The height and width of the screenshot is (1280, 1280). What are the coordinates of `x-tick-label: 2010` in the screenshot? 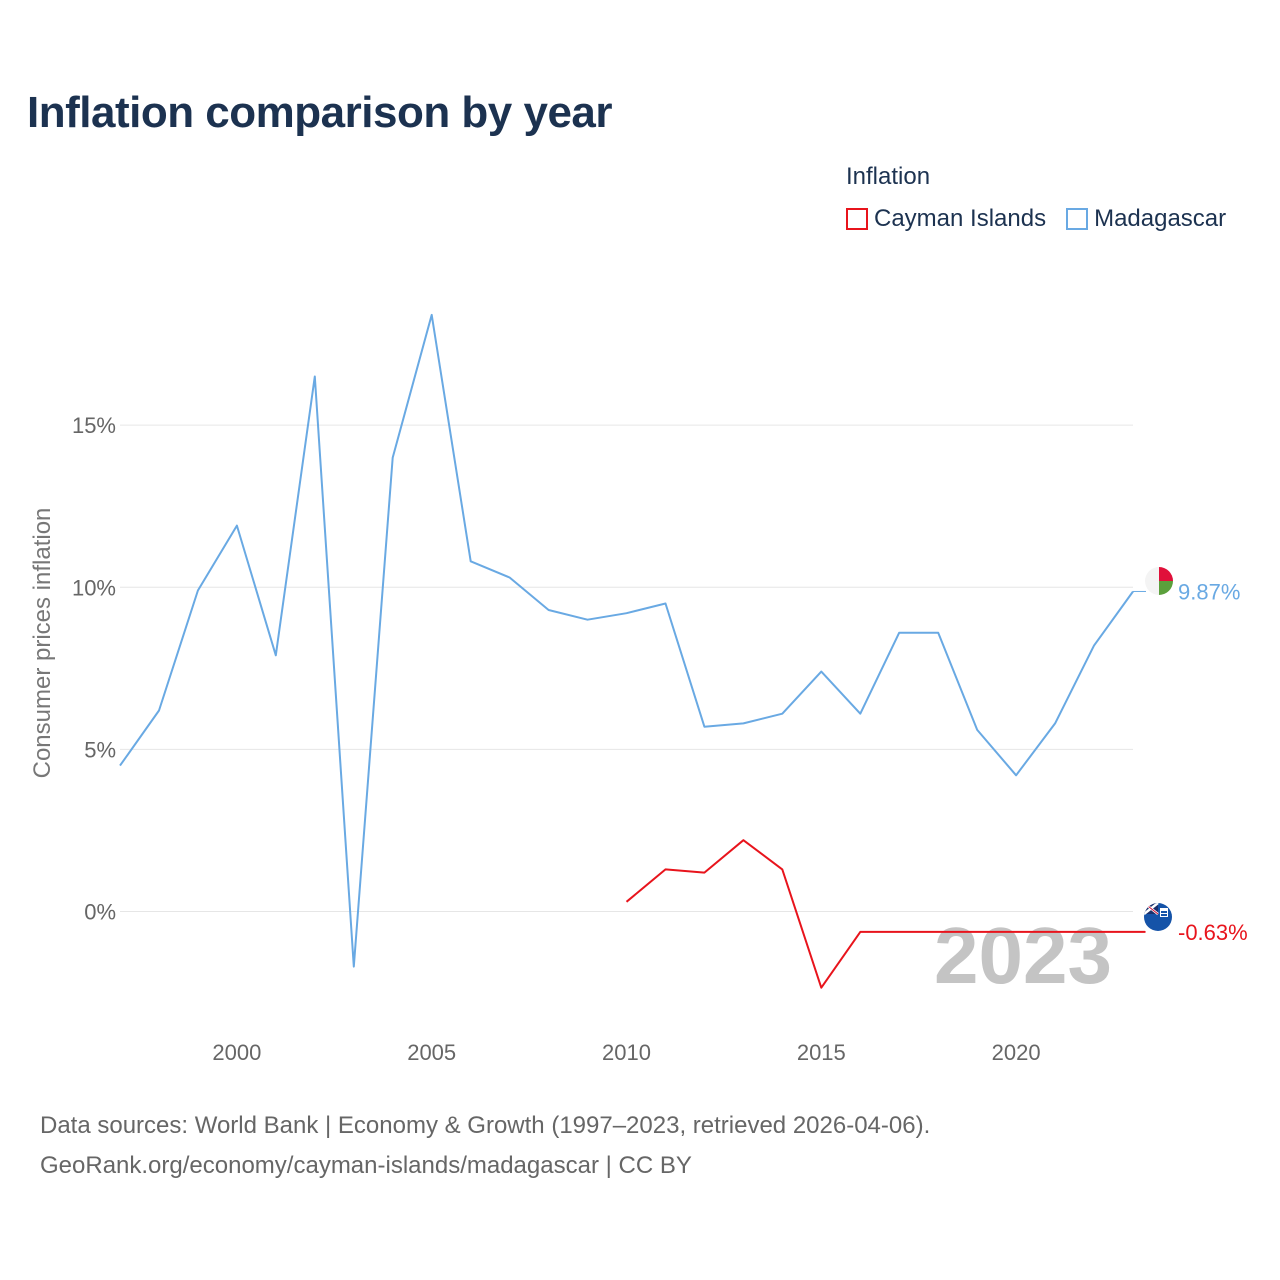 It's located at (626, 1052).